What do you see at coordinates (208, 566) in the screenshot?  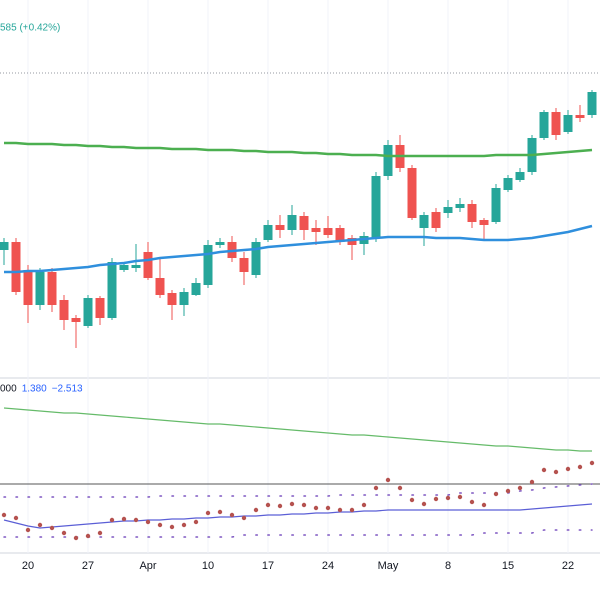 I see `x-tick-label: 10` at bounding box center [208, 566].